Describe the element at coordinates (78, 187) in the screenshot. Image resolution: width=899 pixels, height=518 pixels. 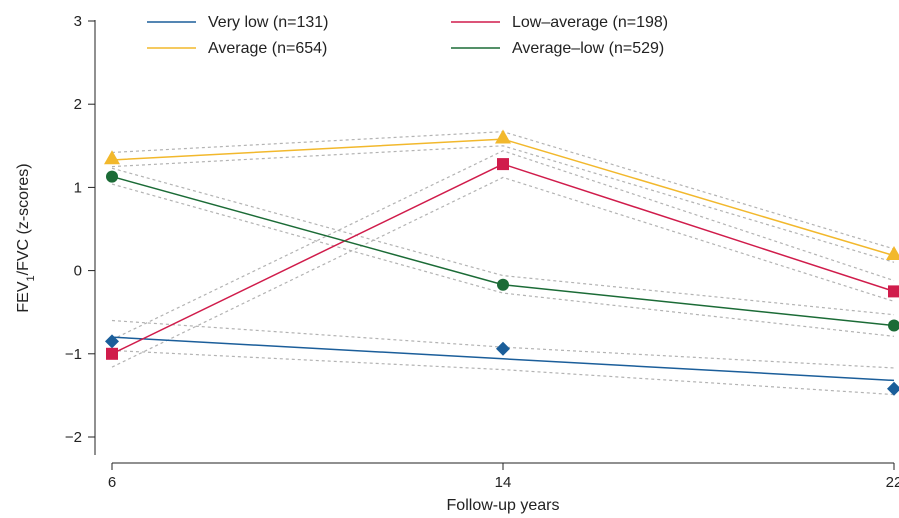
I see `y-tick-label: 1` at that location.